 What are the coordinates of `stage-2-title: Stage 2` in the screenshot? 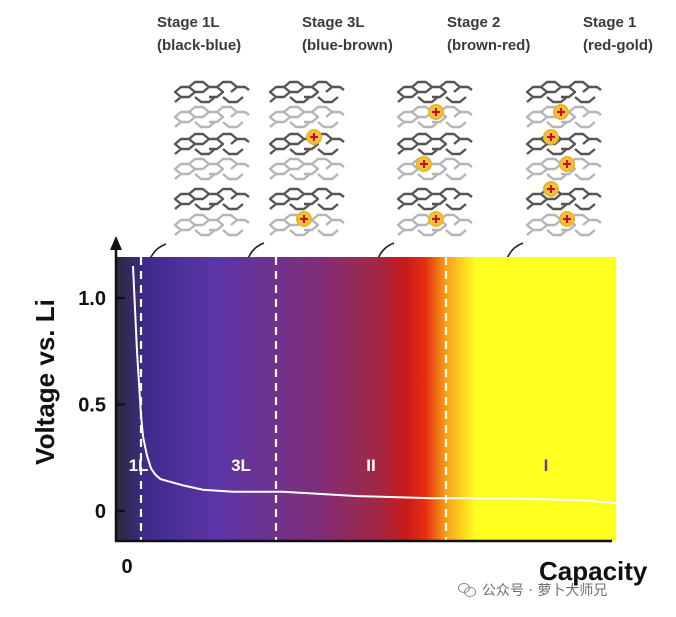 It's located at (473, 22).